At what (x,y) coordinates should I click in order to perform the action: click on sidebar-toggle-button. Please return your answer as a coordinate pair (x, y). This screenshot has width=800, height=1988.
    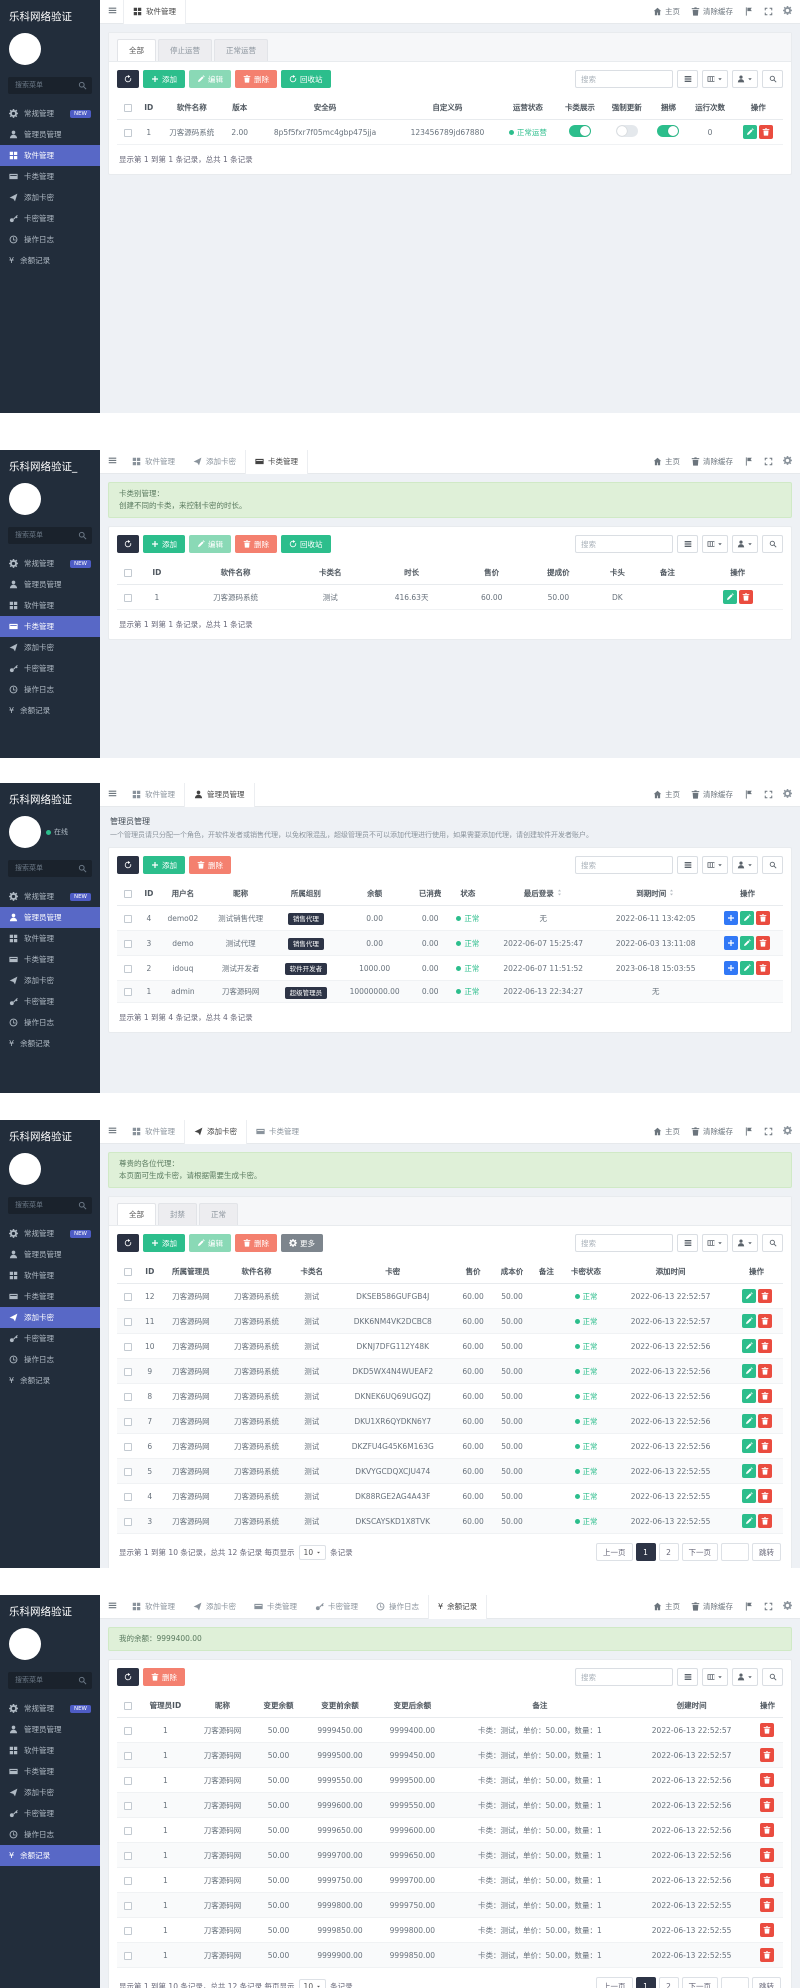
    Looking at the image, I should click on (112, 794).